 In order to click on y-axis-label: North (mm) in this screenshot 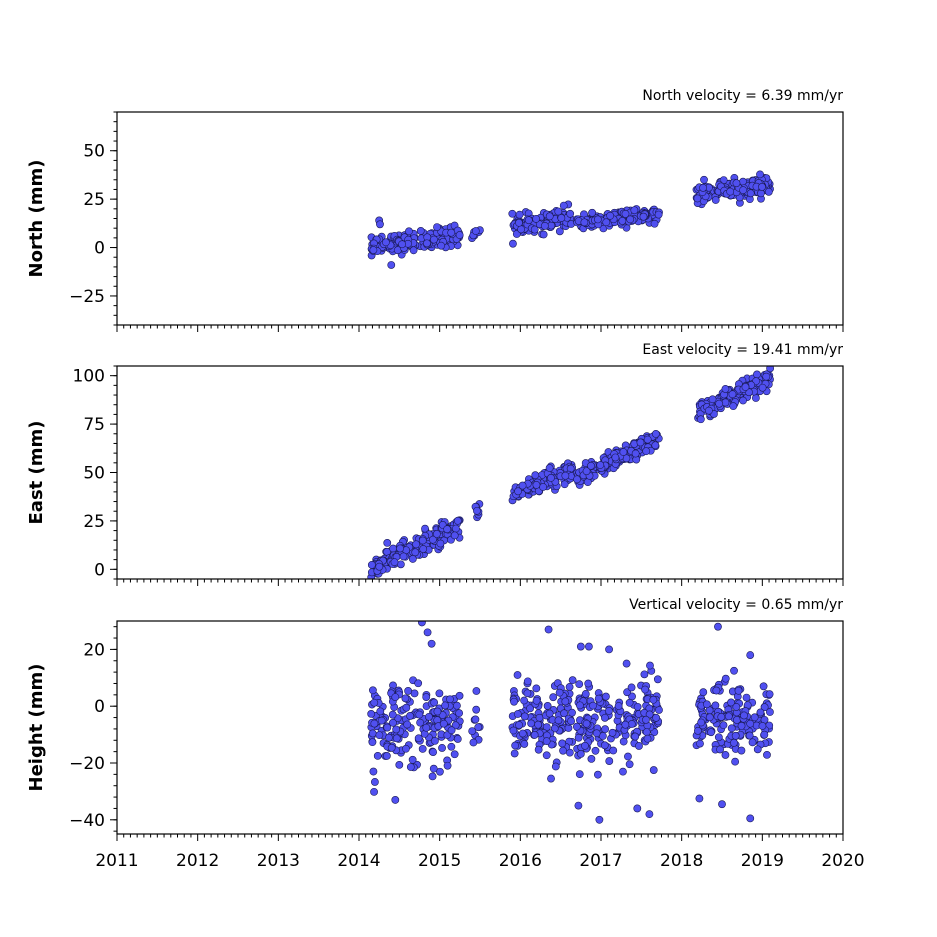, I will do `click(36, 219)`.